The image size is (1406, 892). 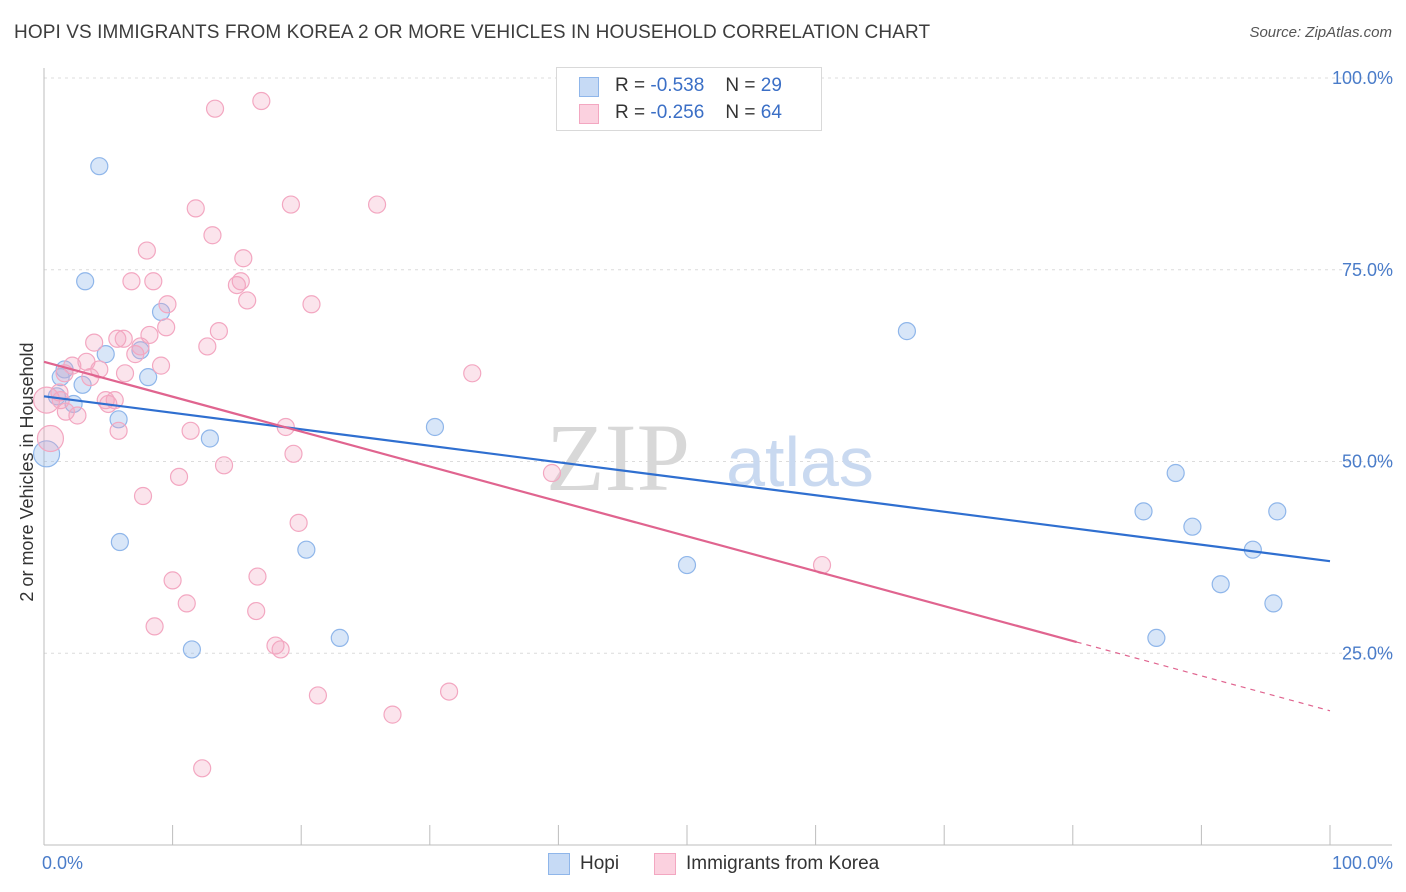 I want to click on trend-line-extension-korea, so click(x=1203, y=676).